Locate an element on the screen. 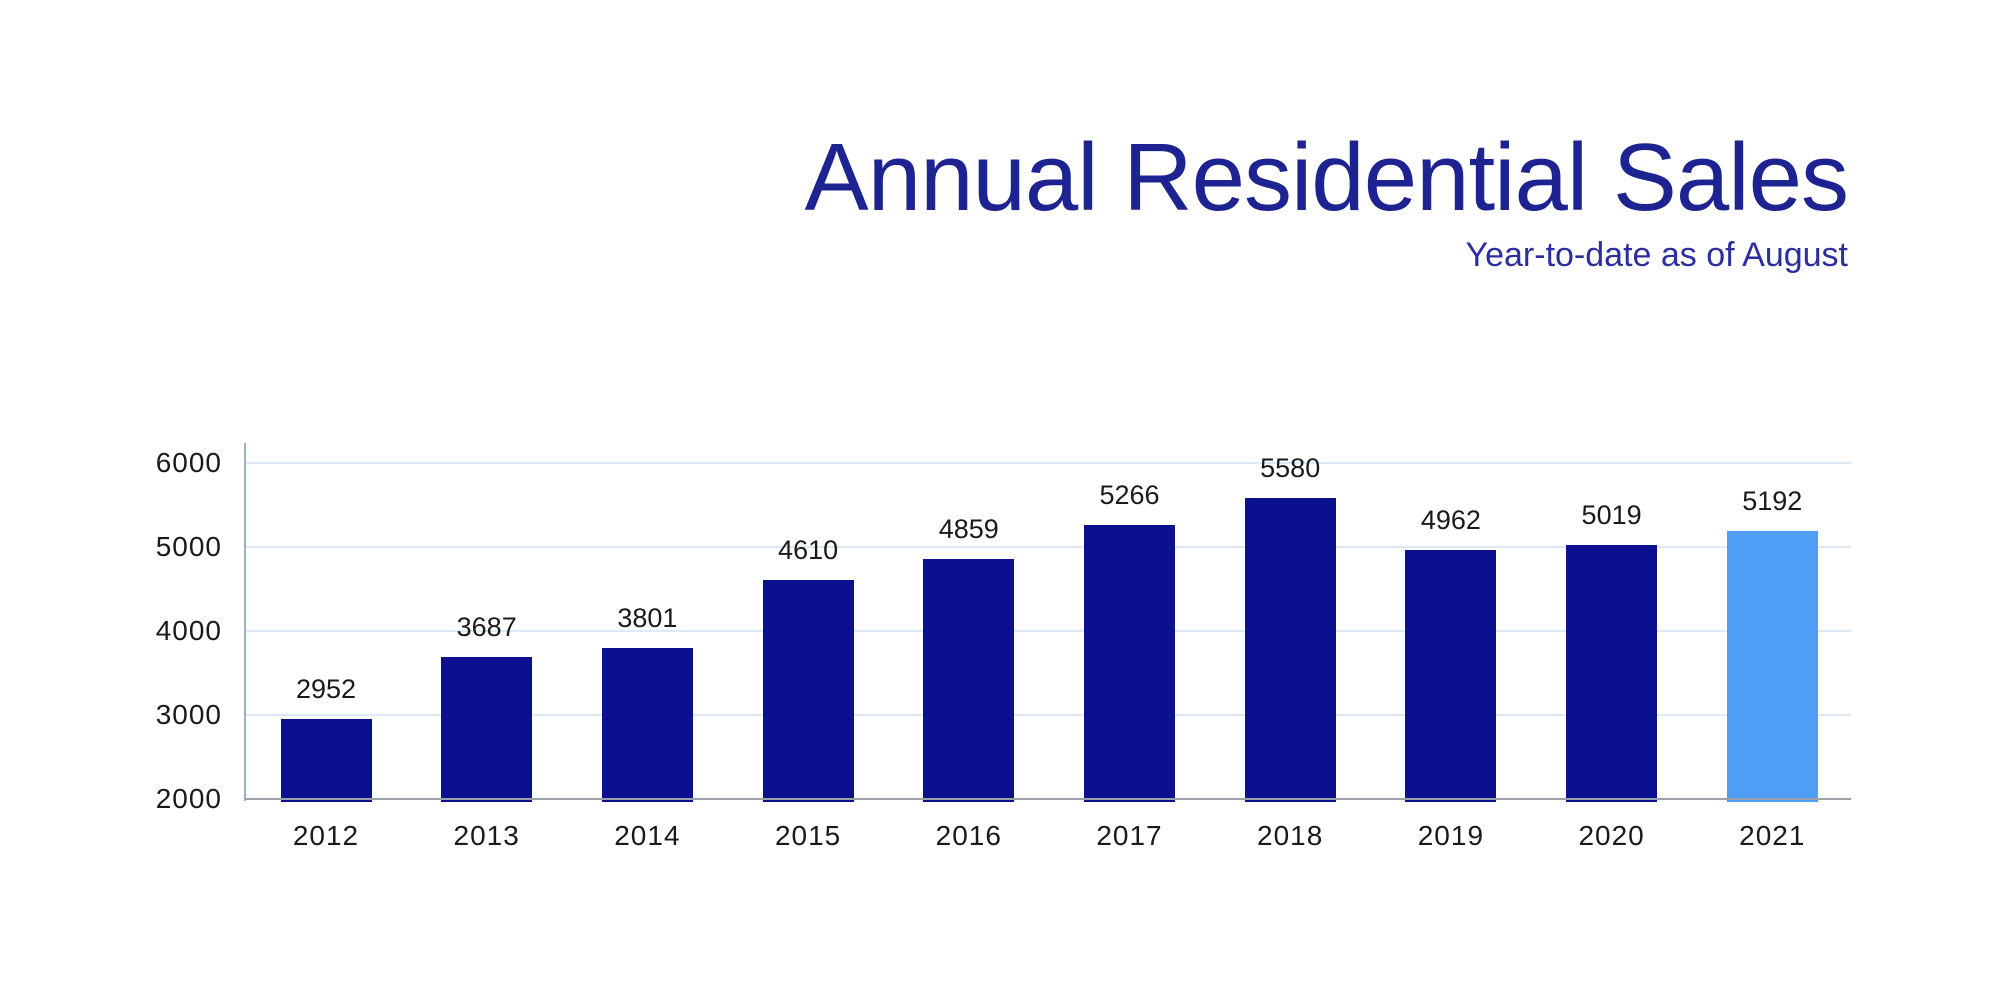 The height and width of the screenshot is (1000, 2000). bar-value-label: 3801 is located at coordinates (647, 617).